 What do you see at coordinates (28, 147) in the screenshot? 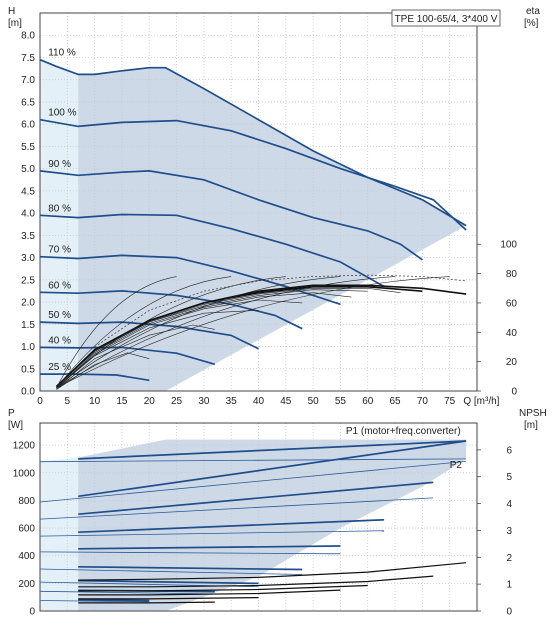
I see `y-tick-label: 5.5` at bounding box center [28, 147].